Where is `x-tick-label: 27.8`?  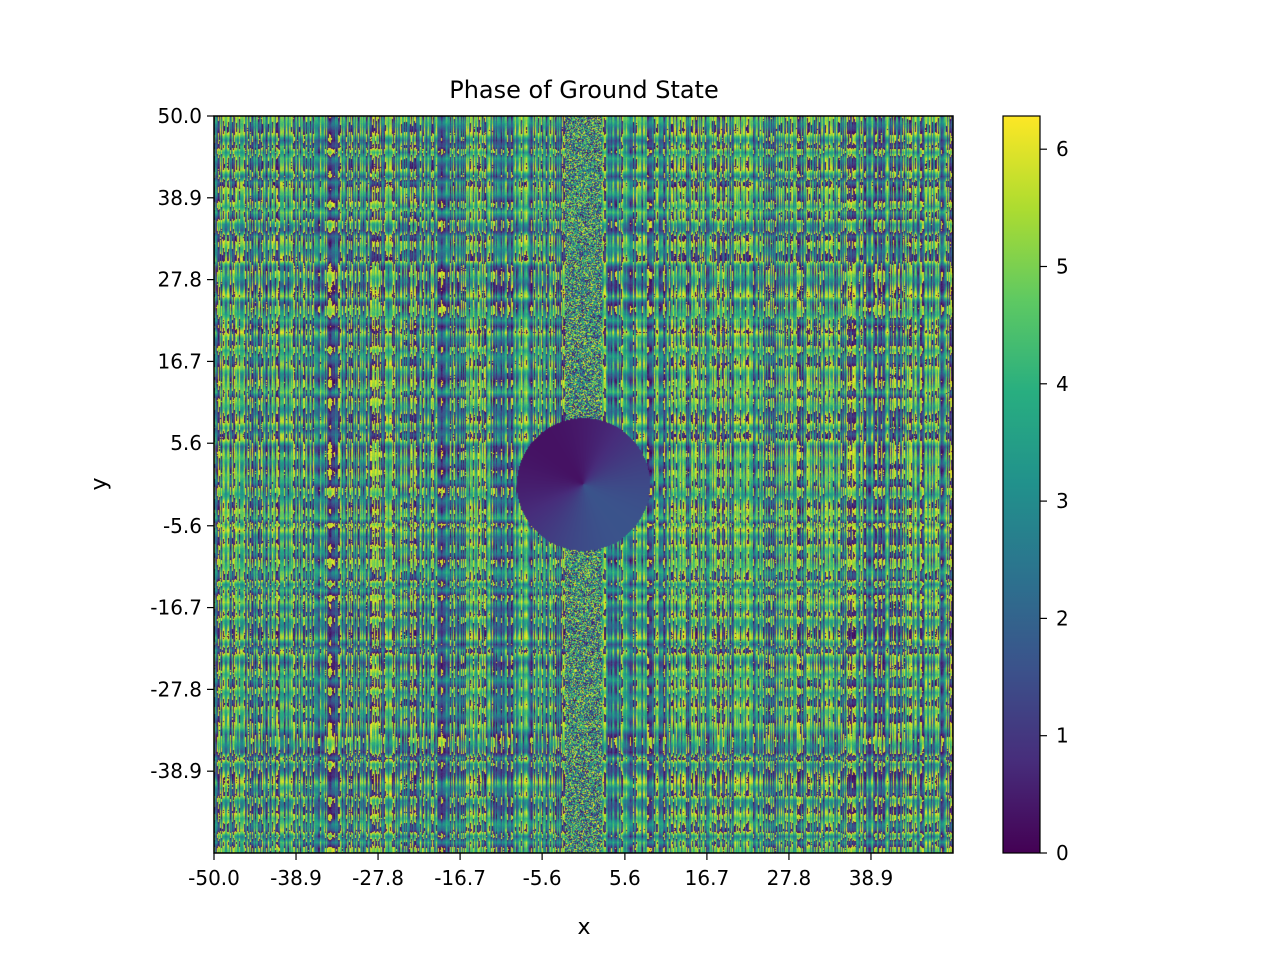 x-tick-label: 27.8 is located at coordinates (789, 878).